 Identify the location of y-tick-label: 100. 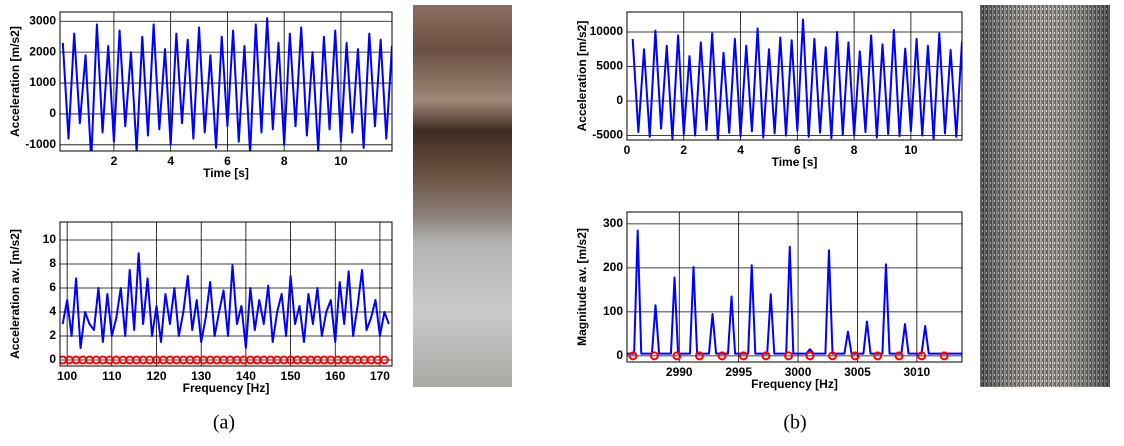
(613, 311).